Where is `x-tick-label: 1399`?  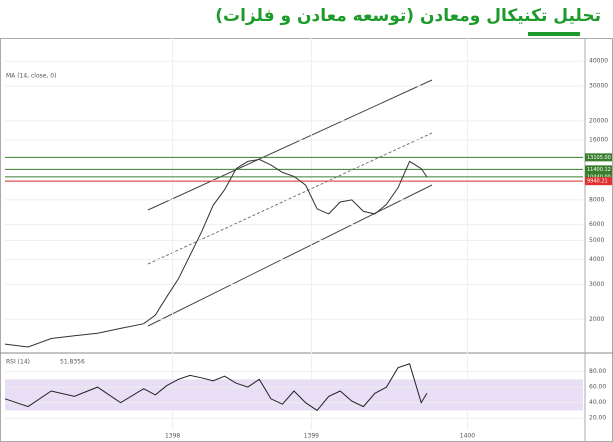
x-tick-label: 1399 is located at coordinates (311, 436).